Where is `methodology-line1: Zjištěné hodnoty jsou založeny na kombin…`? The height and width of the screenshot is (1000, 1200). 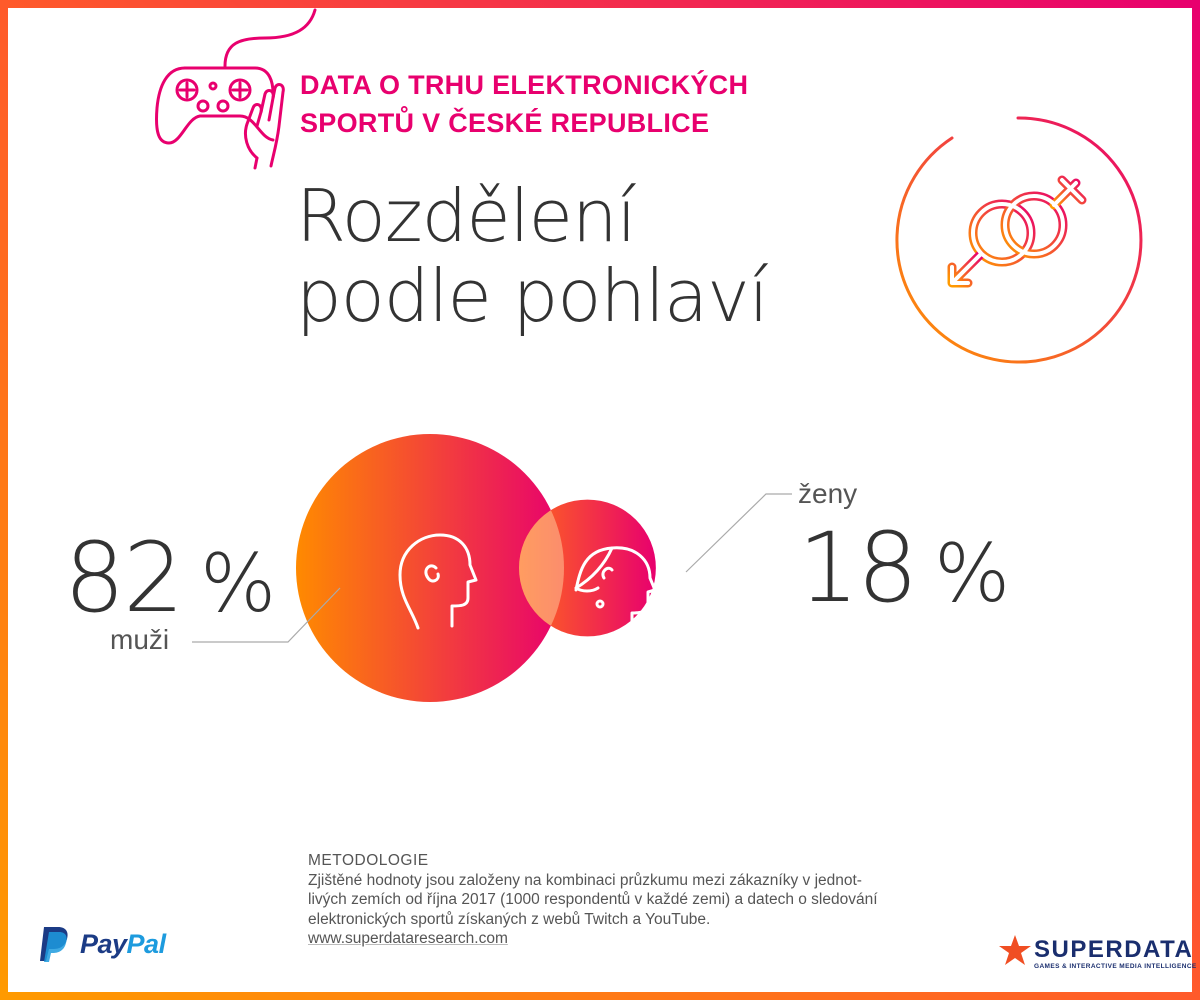 methodology-line1: Zjištěné hodnoty jsou založeny na kombin… is located at coordinates (585, 880).